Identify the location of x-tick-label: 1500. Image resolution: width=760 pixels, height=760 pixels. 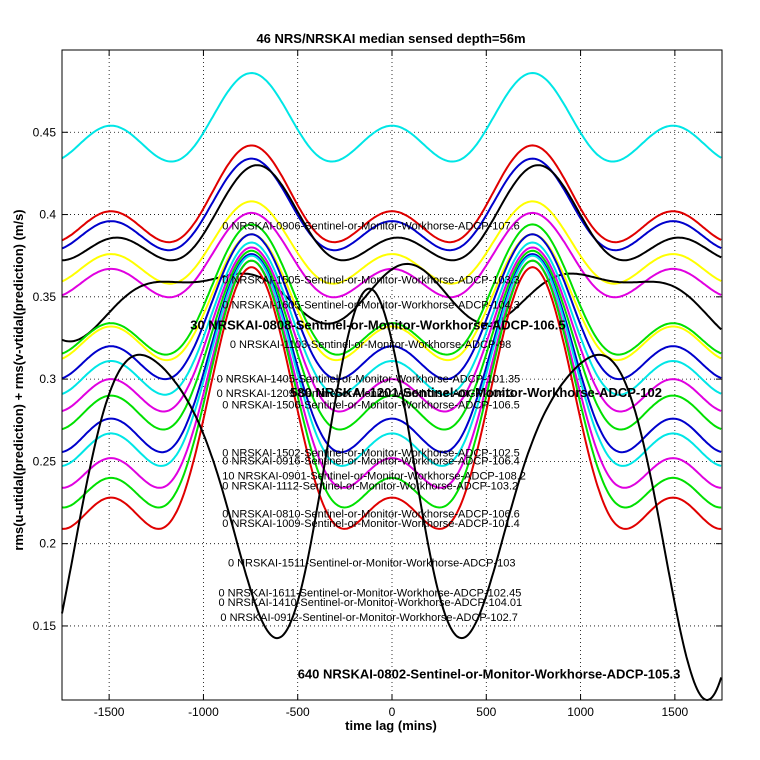
(675, 712).